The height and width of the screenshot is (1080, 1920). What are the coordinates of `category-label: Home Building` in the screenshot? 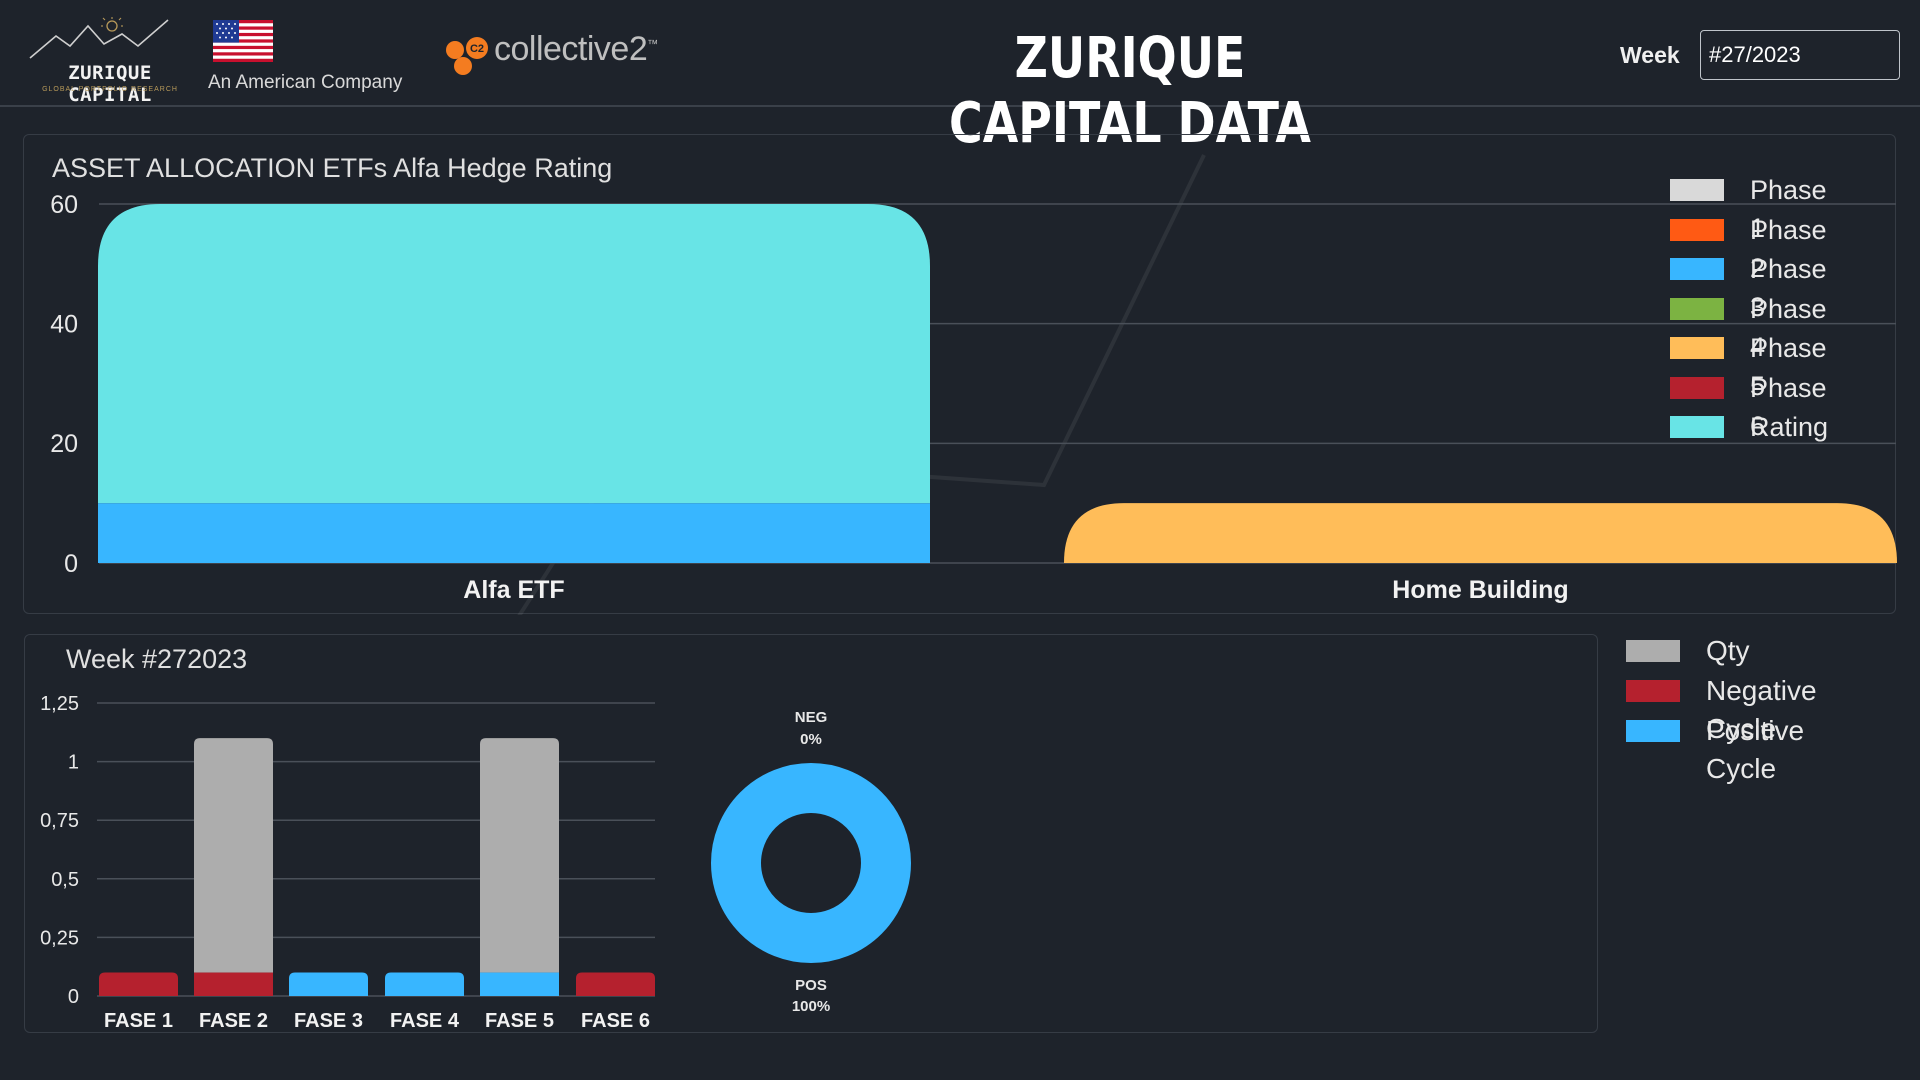 It's located at (1480, 590).